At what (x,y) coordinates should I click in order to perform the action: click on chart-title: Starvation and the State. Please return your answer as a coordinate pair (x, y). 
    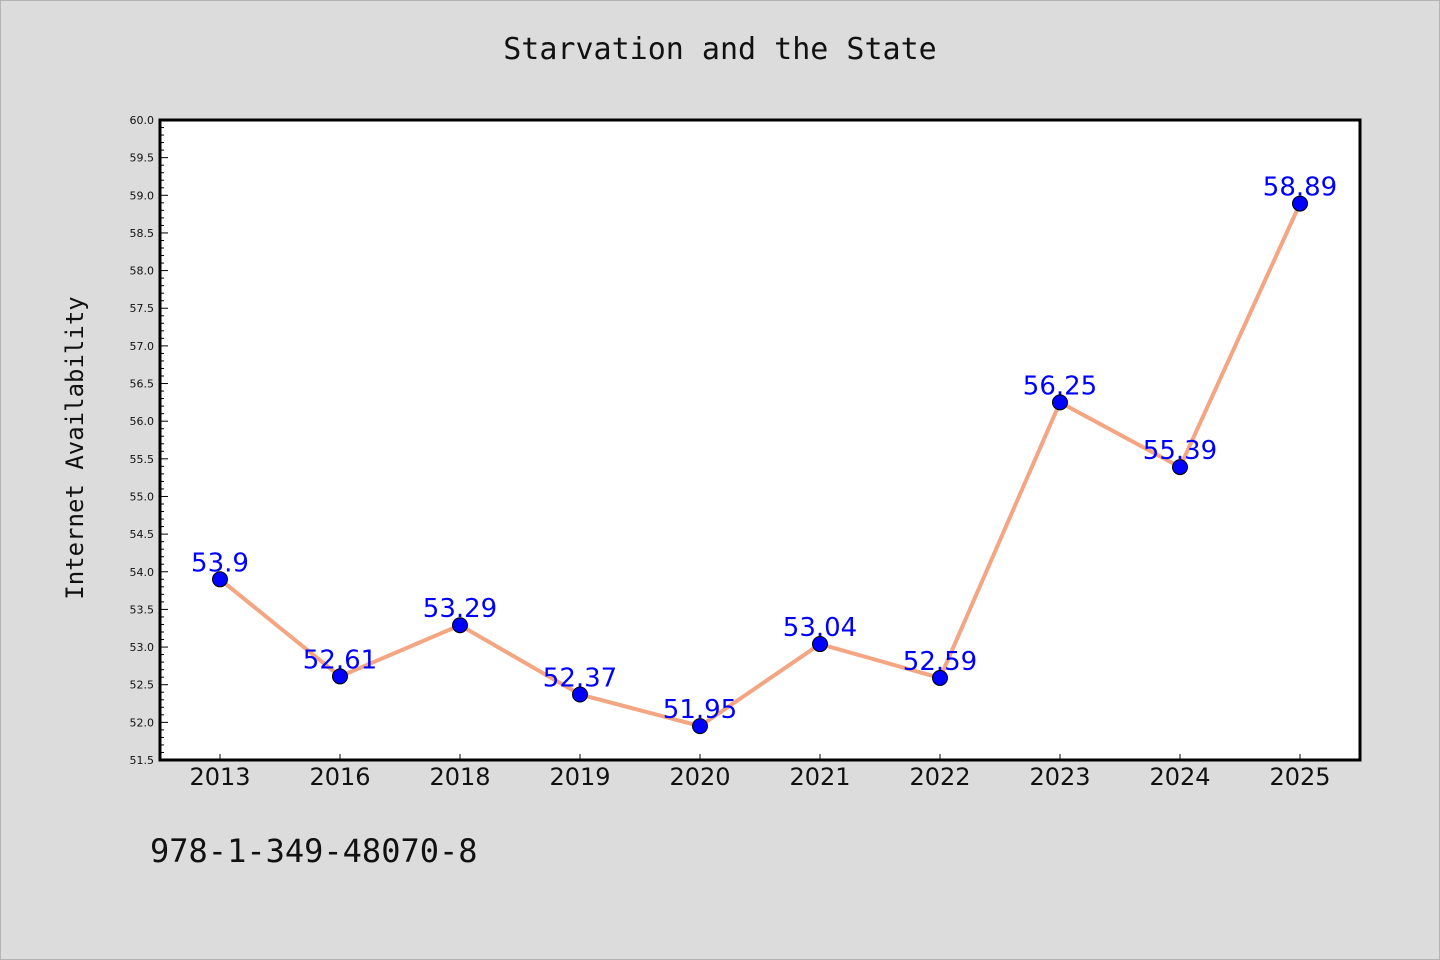
    Looking at the image, I should click on (720, 49).